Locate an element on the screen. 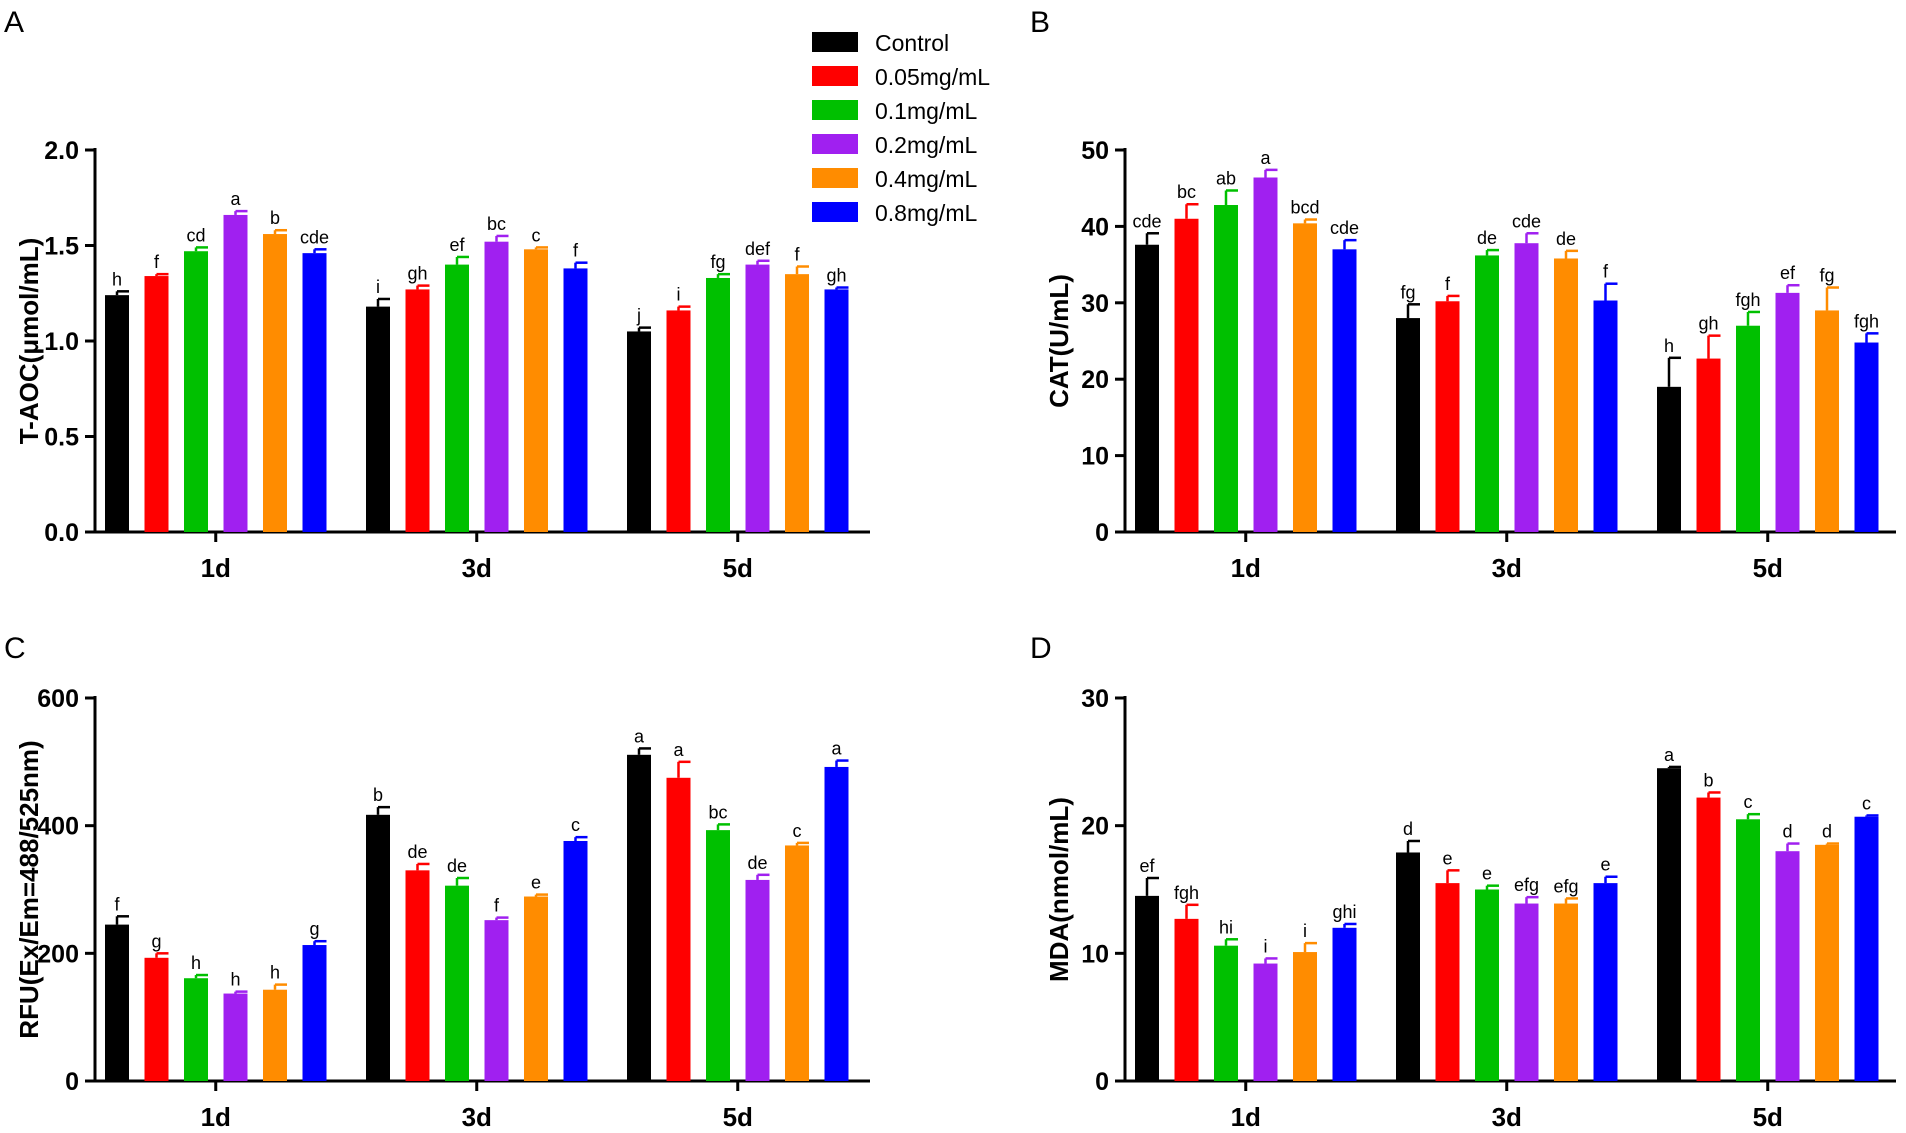 The height and width of the screenshot is (1133, 1906). significance-letter: bc is located at coordinates (1186, 192).